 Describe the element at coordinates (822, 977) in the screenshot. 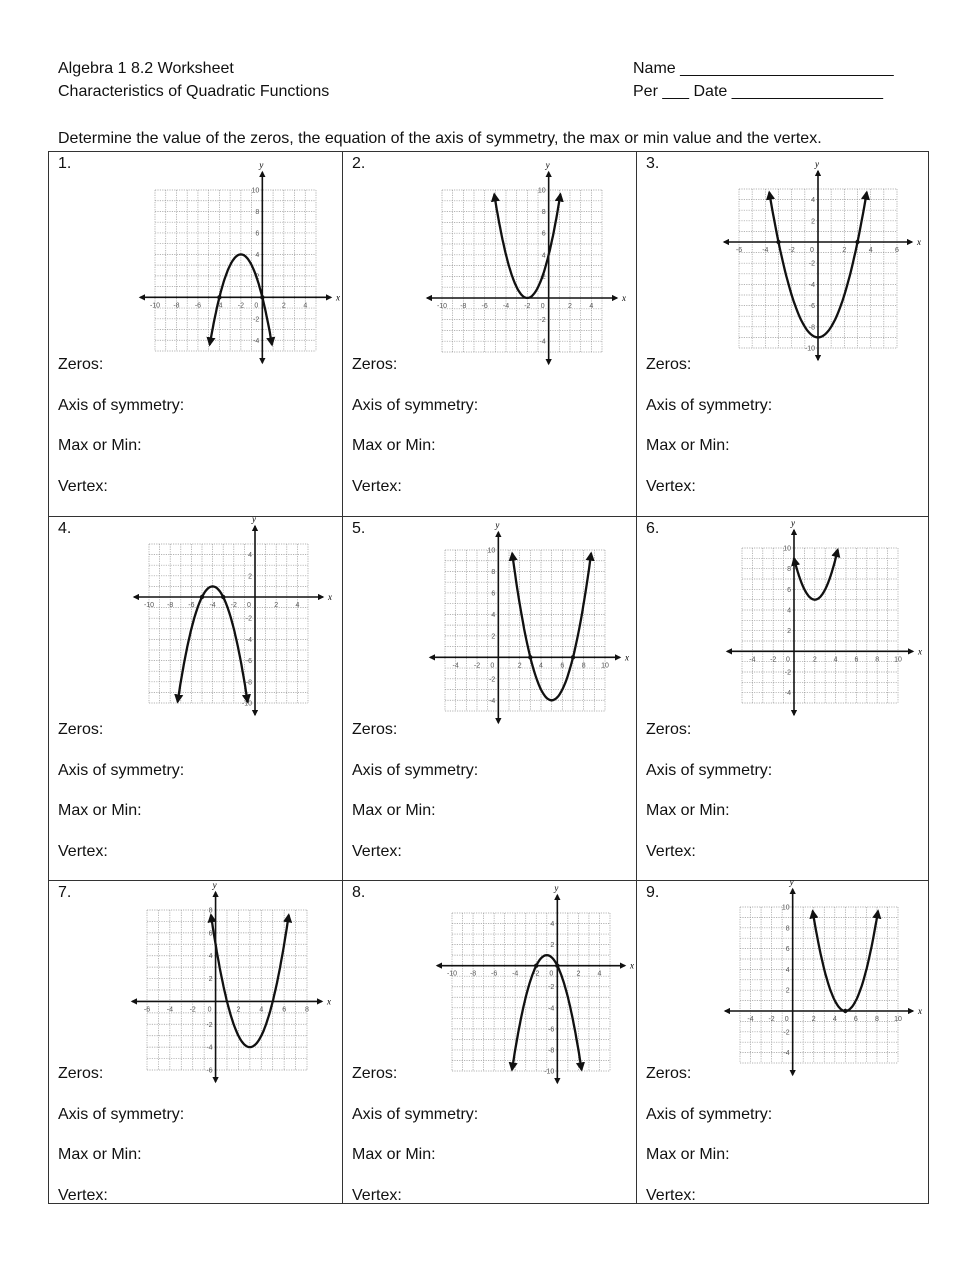

I see `graph-9: x y -4 -2 0 2 4 6 8 10 10 8 6 4 2 -2 -4` at that location.